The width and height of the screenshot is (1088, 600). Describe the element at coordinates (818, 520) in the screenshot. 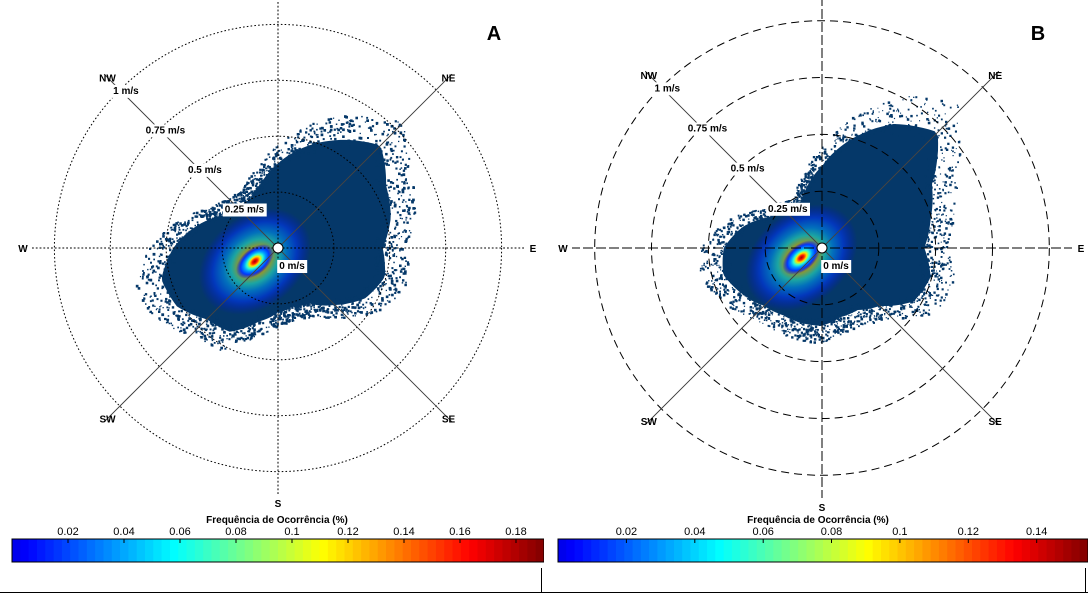

I see `colorbar-title: Frequência de Ocorrência (%)` at that location.